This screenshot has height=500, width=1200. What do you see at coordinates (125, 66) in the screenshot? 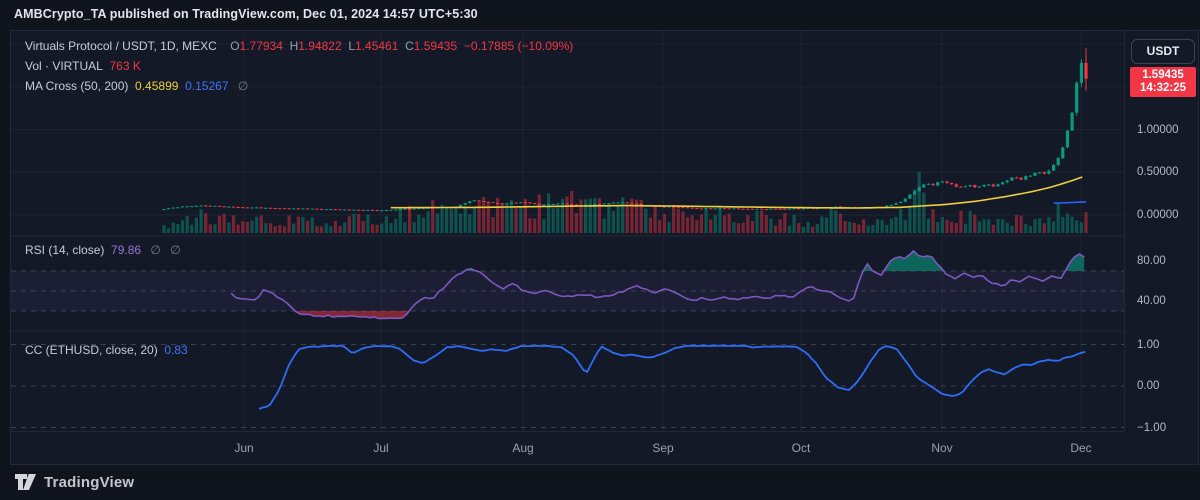
I see `volume-value: 763 K` at bounding box center [125, 66].